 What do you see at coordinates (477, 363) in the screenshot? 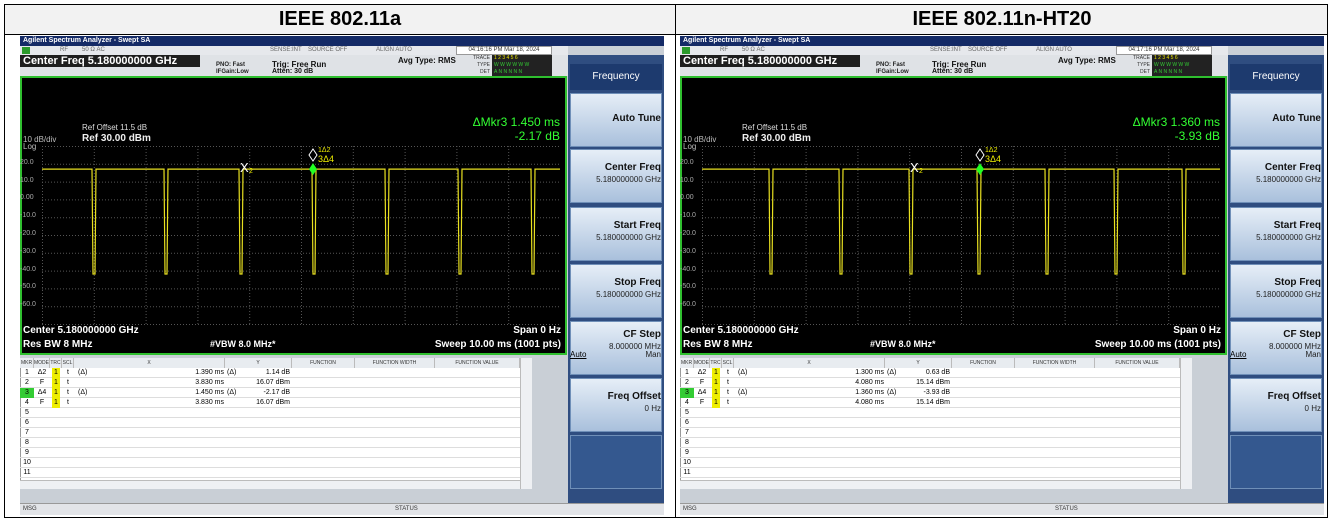
I see `table-header: FUNCTION VALUE` at bounding box center [477, 363].